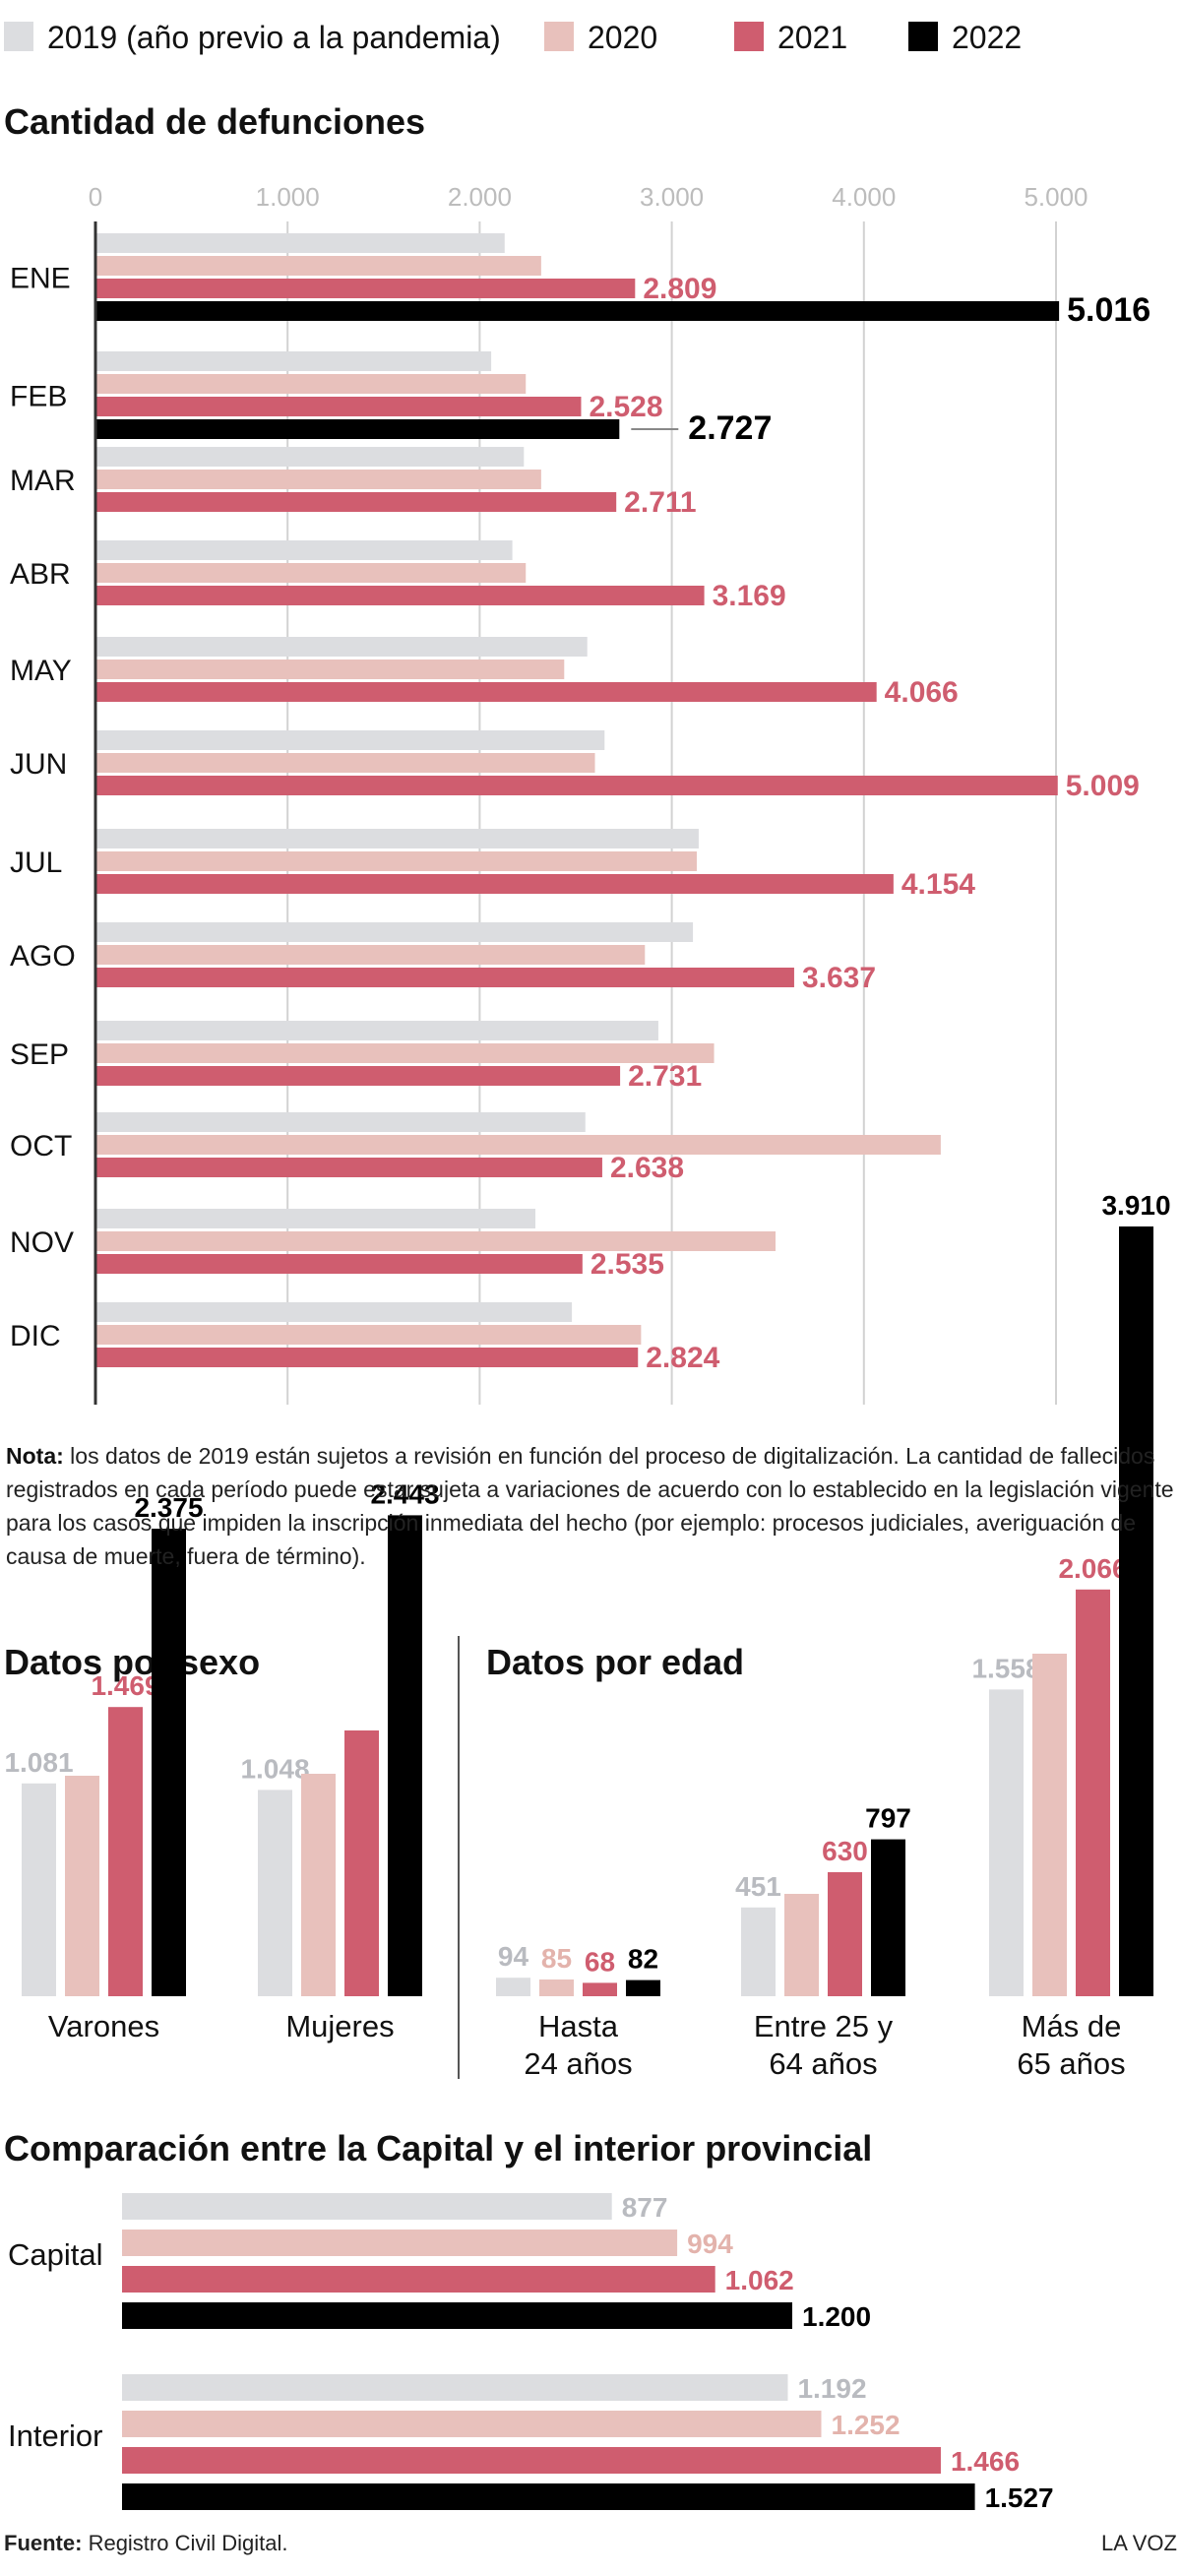 The image size is (1181, 2576). Describe the element at coordinates (938, 884) in the screenshot. I see `chart1-label-JUL-2: 4.154` at that location.